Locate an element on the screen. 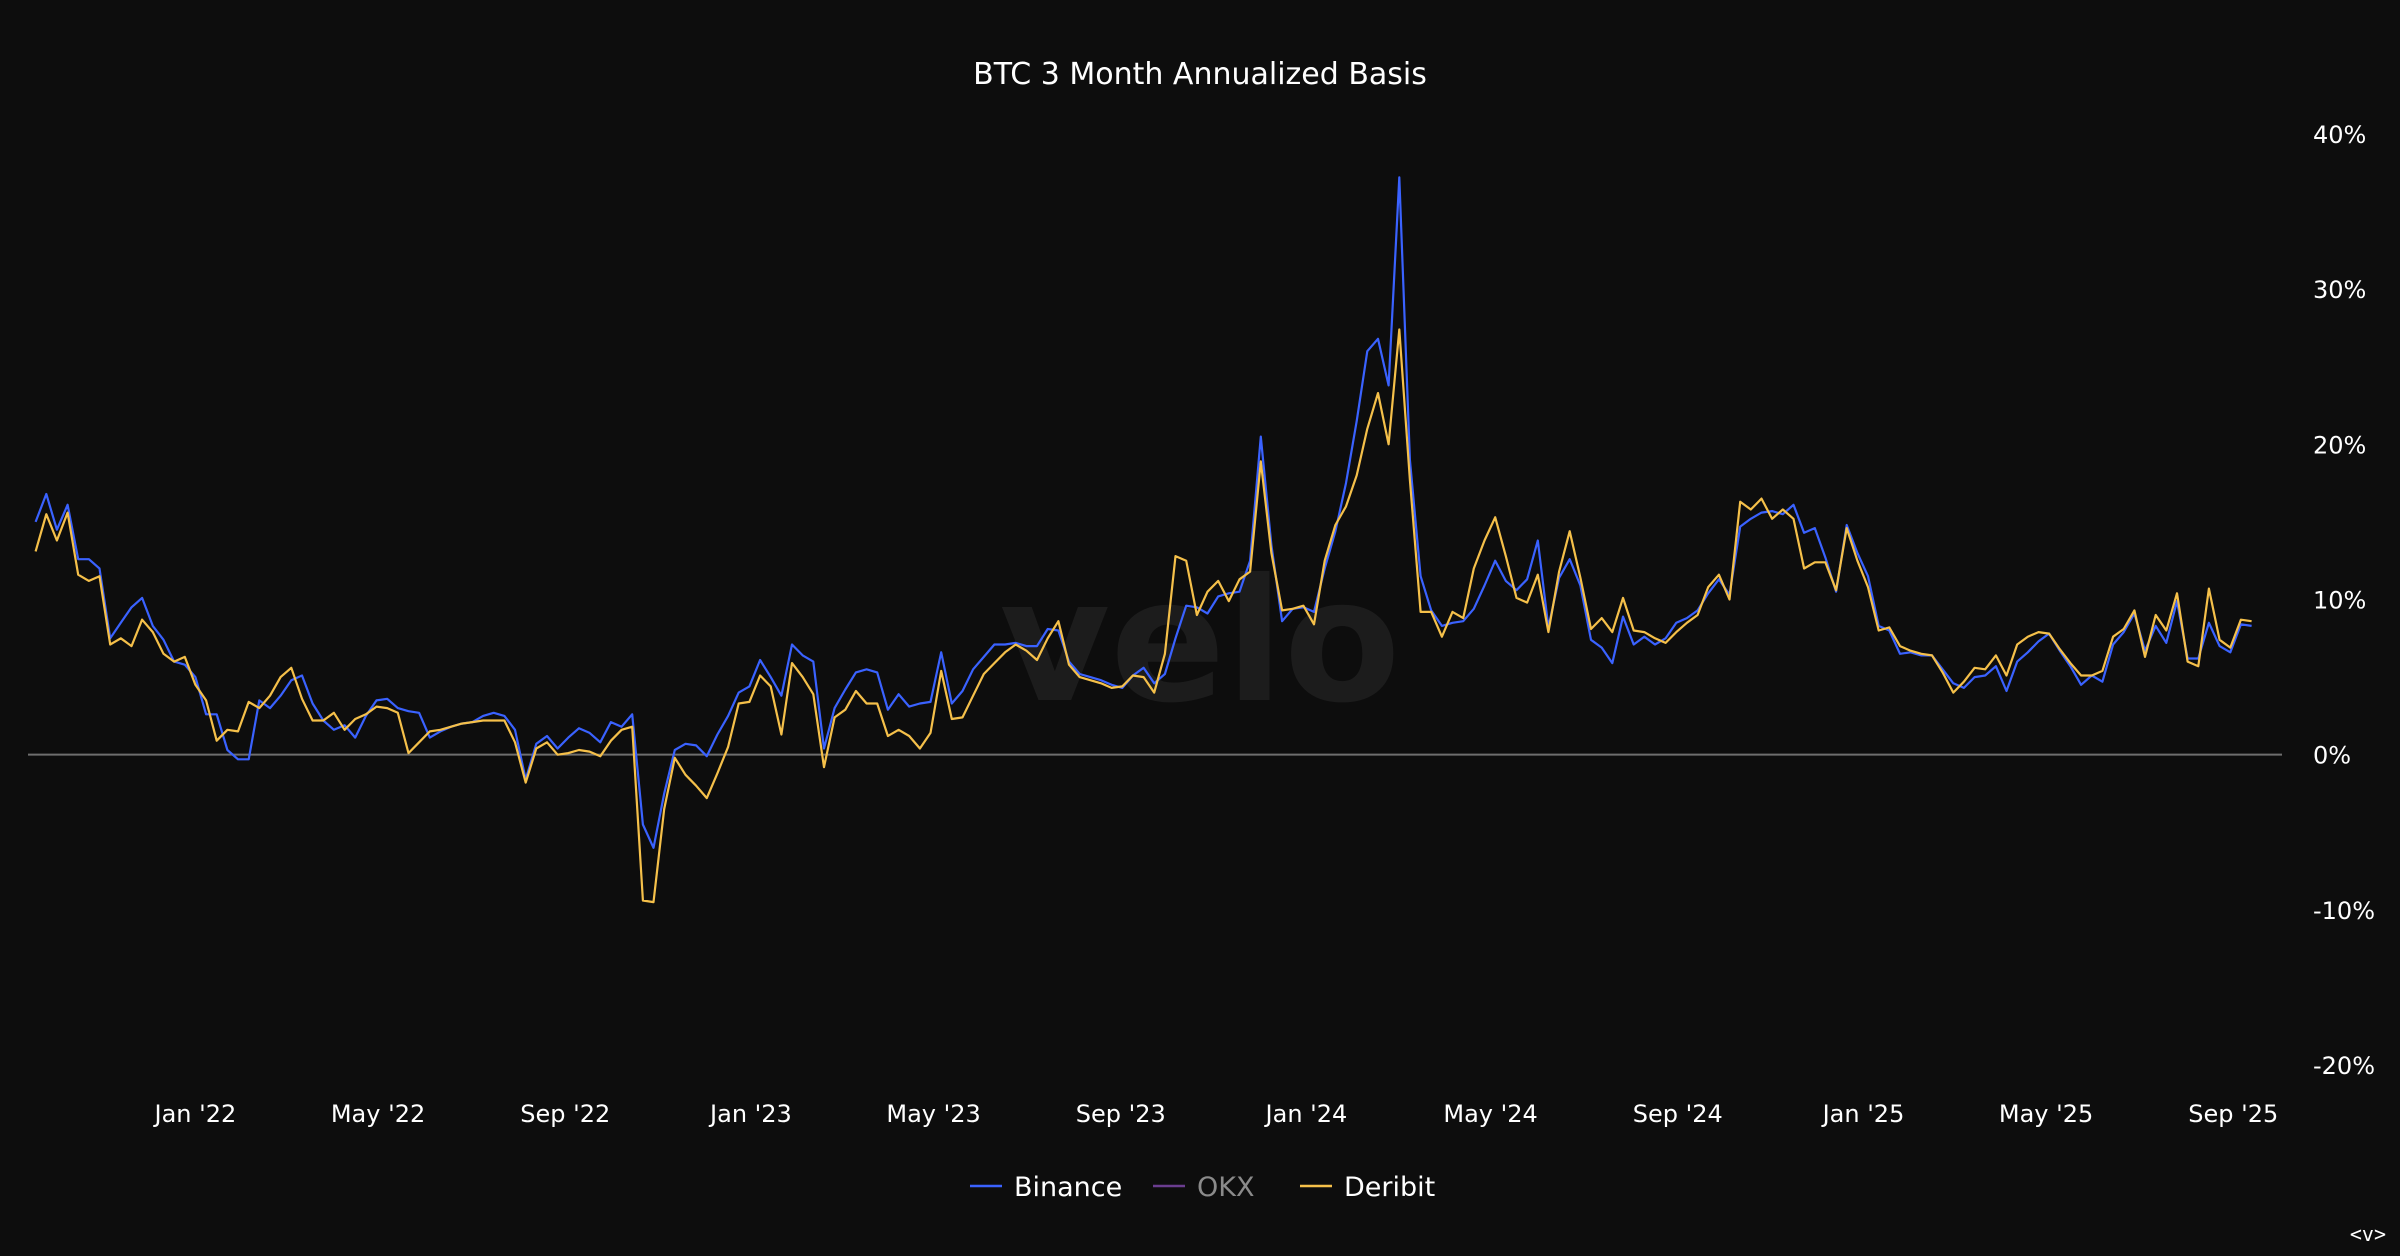 The height and width of the screenshot is (1256, 2400). y-tick-label: 0% is located at coordinates (2332, 756).